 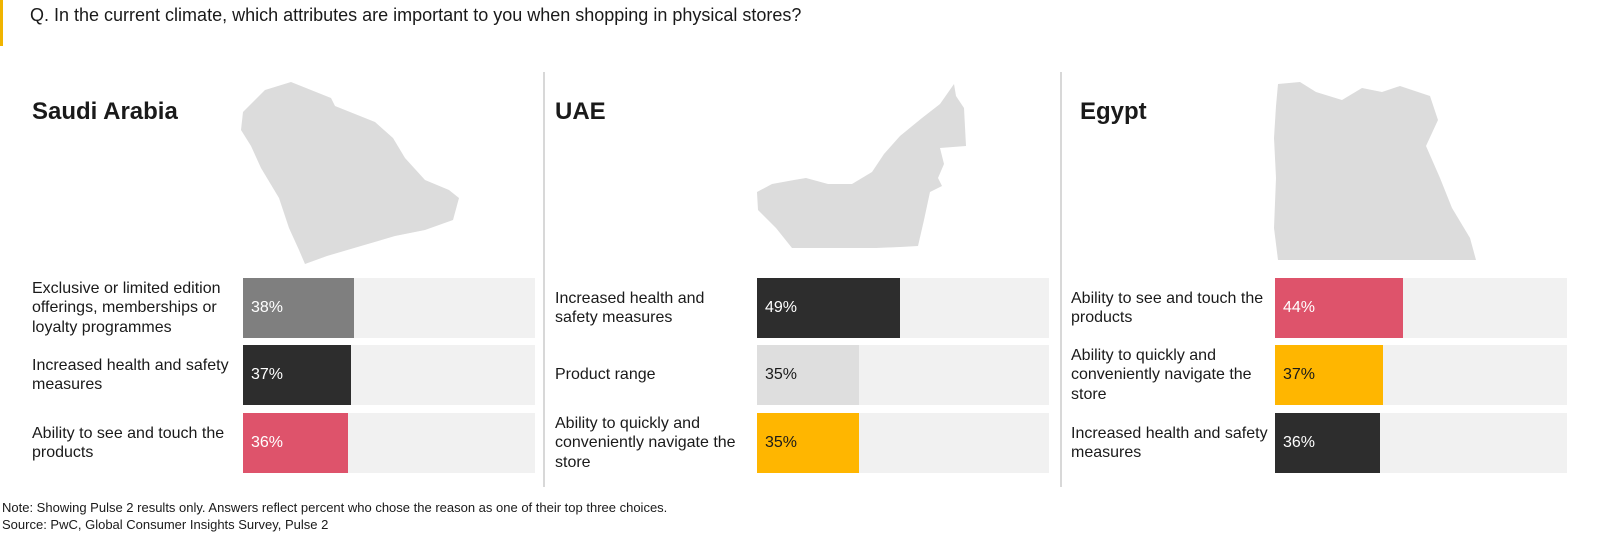 What do you see at coordinates (298, 308) in the screenshot?
I see `bar-exclusive-offerings: 38%` at bounding box center [298, 308].